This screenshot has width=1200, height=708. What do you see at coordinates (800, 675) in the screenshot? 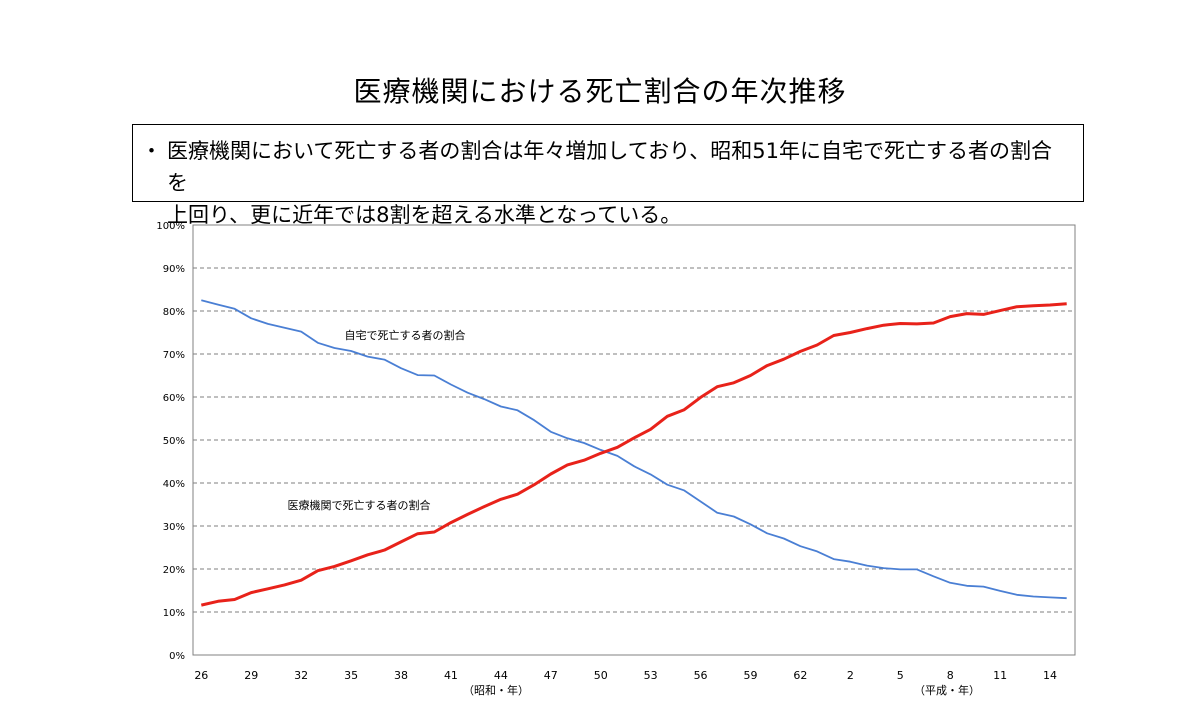
I see `x-tick-label: 62` at bounding box center [800, 675].